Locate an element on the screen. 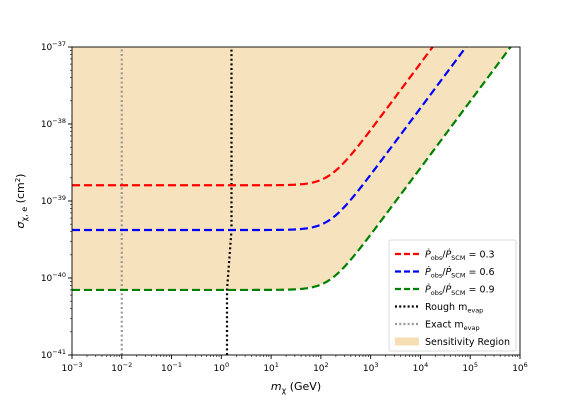 The image size is (581, 400). legend-entry: Ṗobs/ṖSCM = 0.9 is located at coordinates (460, 291).